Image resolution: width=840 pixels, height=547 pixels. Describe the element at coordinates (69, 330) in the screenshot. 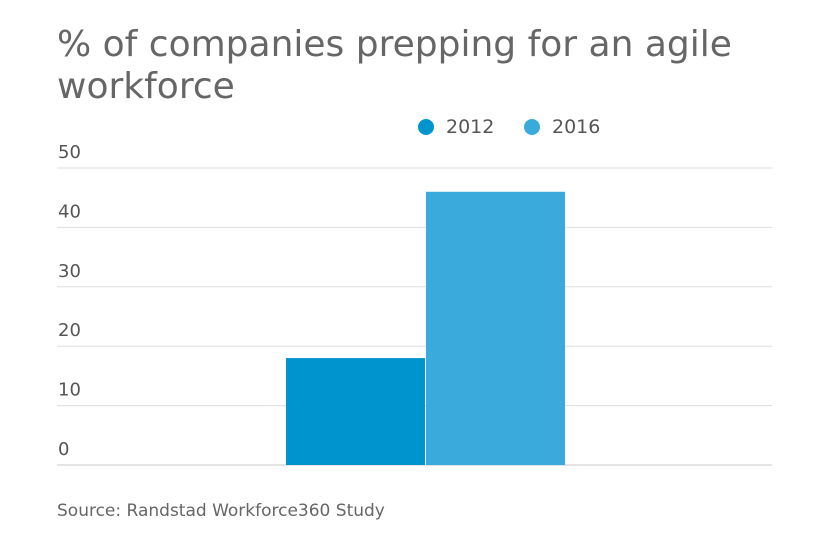

I see `y-tick-label-20: 20` at that location.